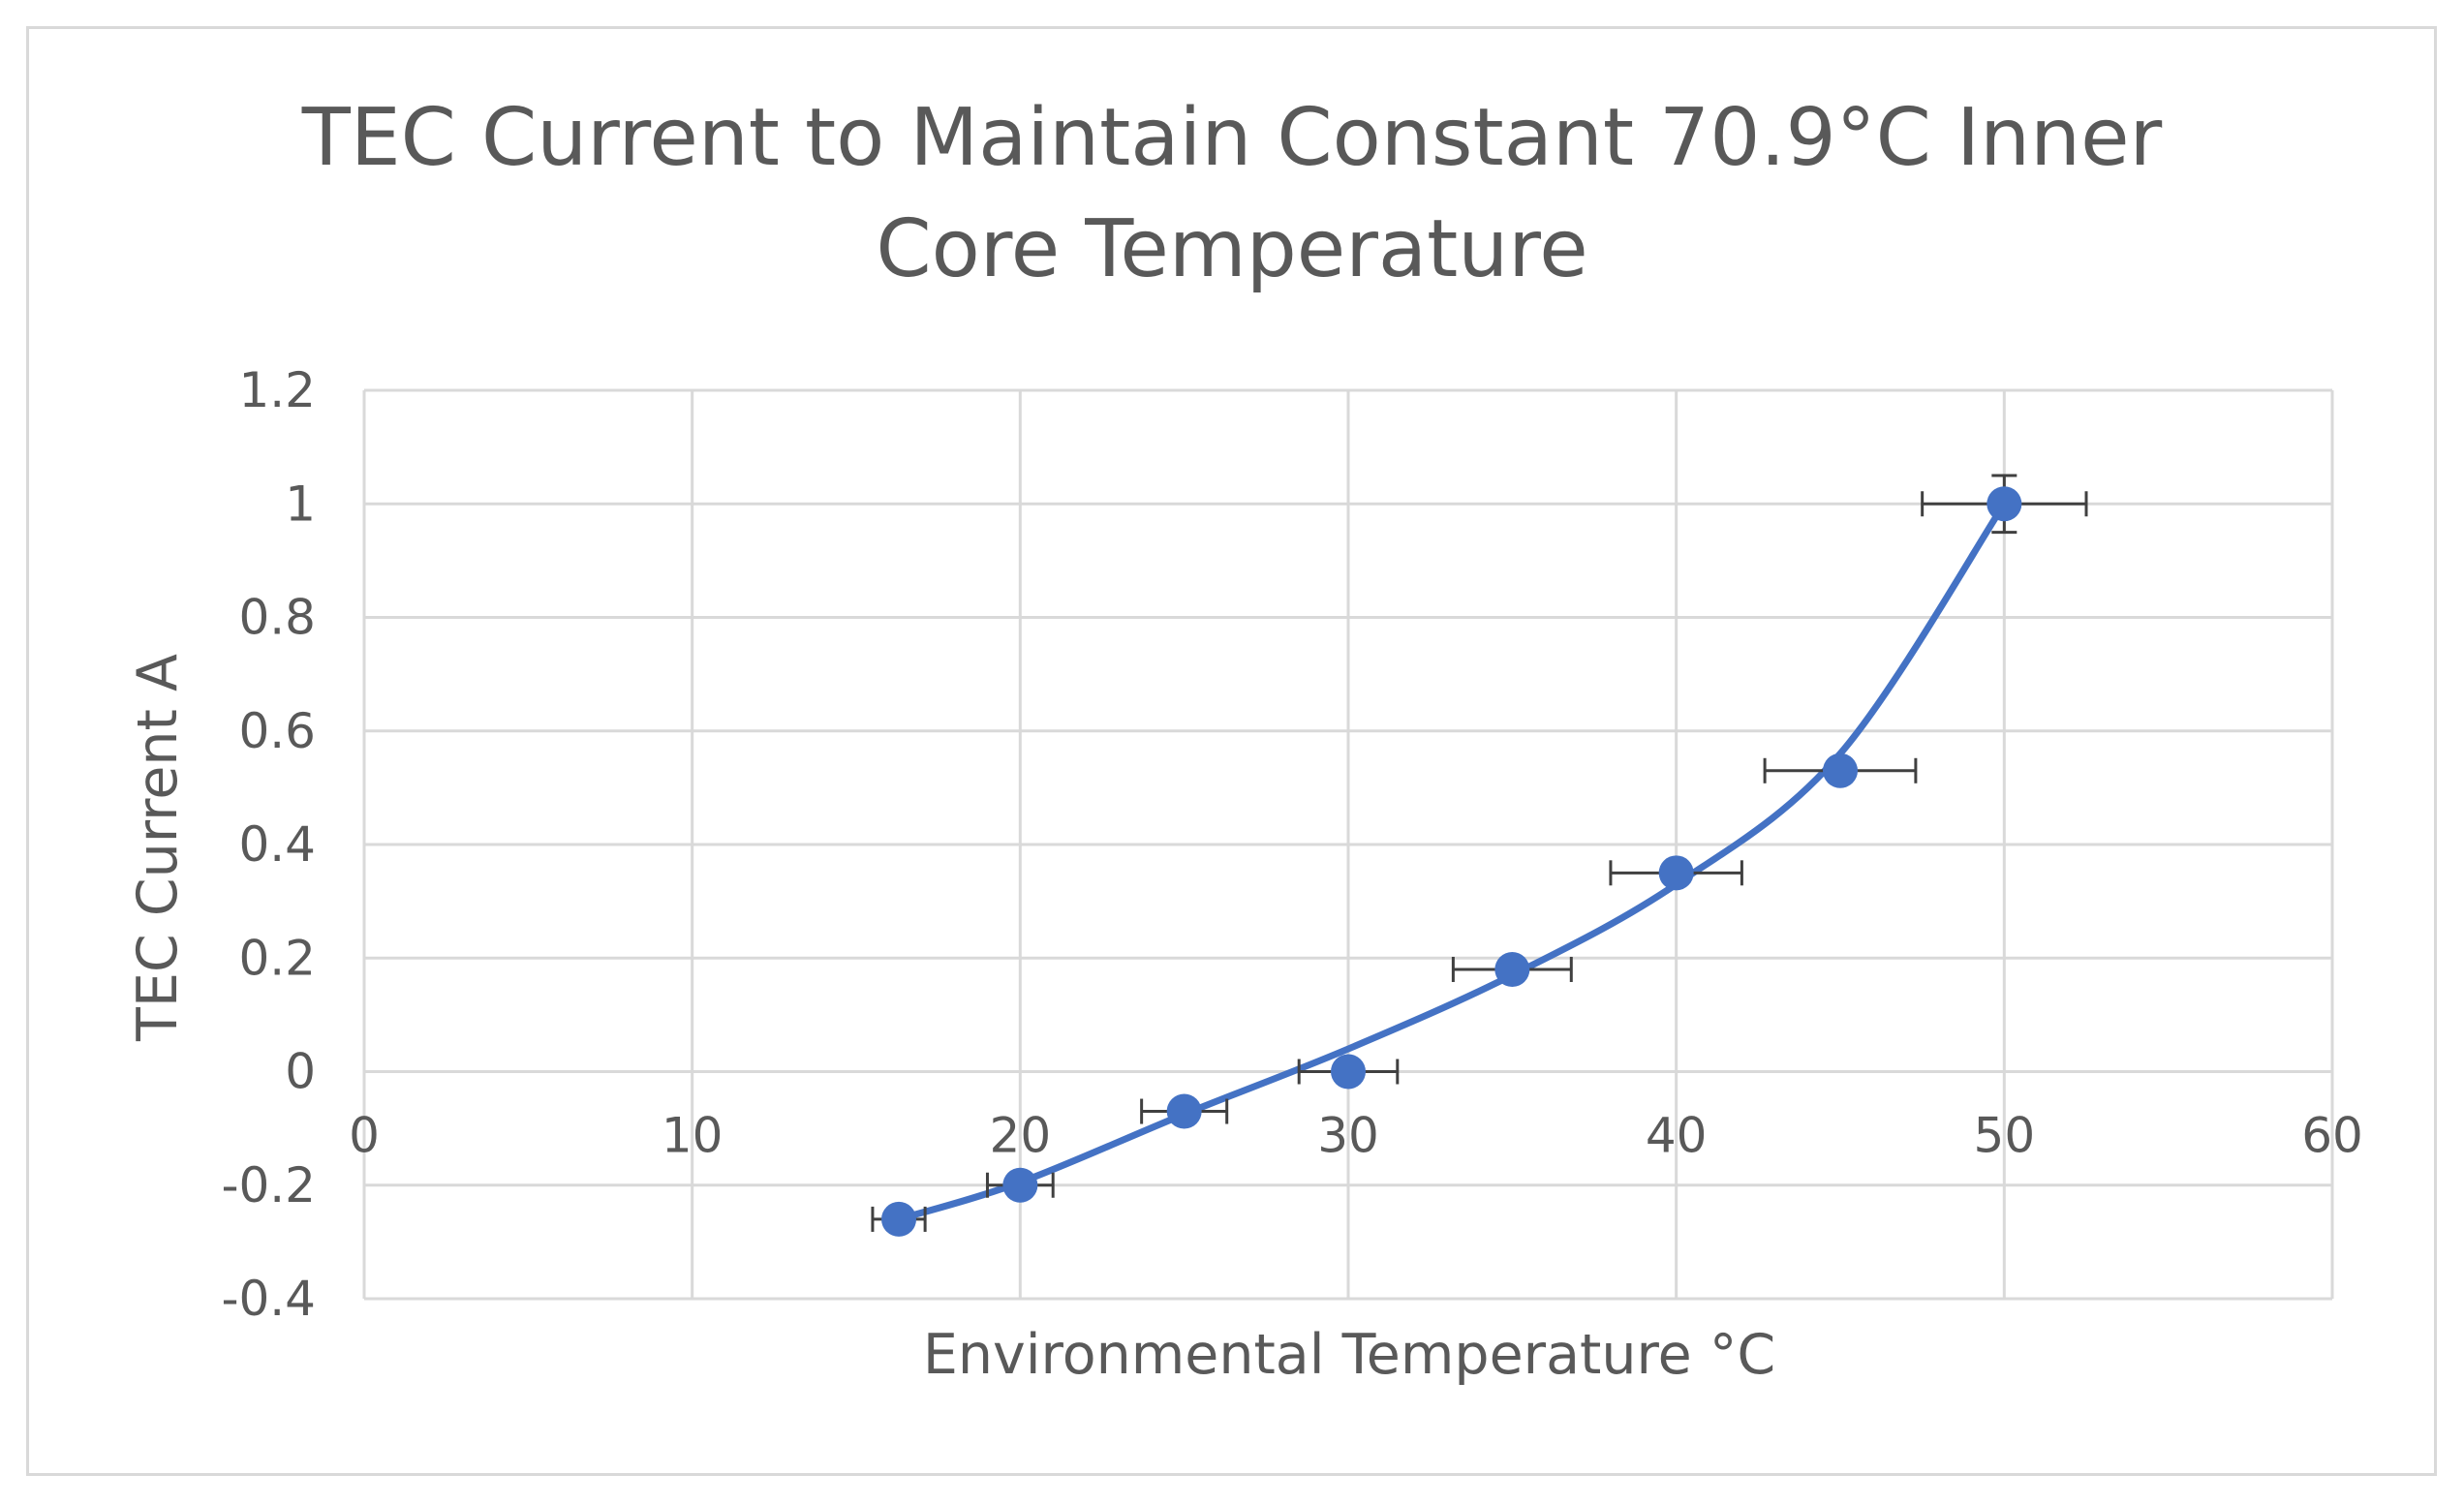  I want to click on x-tick-label: 30, so click(1348, 1136).